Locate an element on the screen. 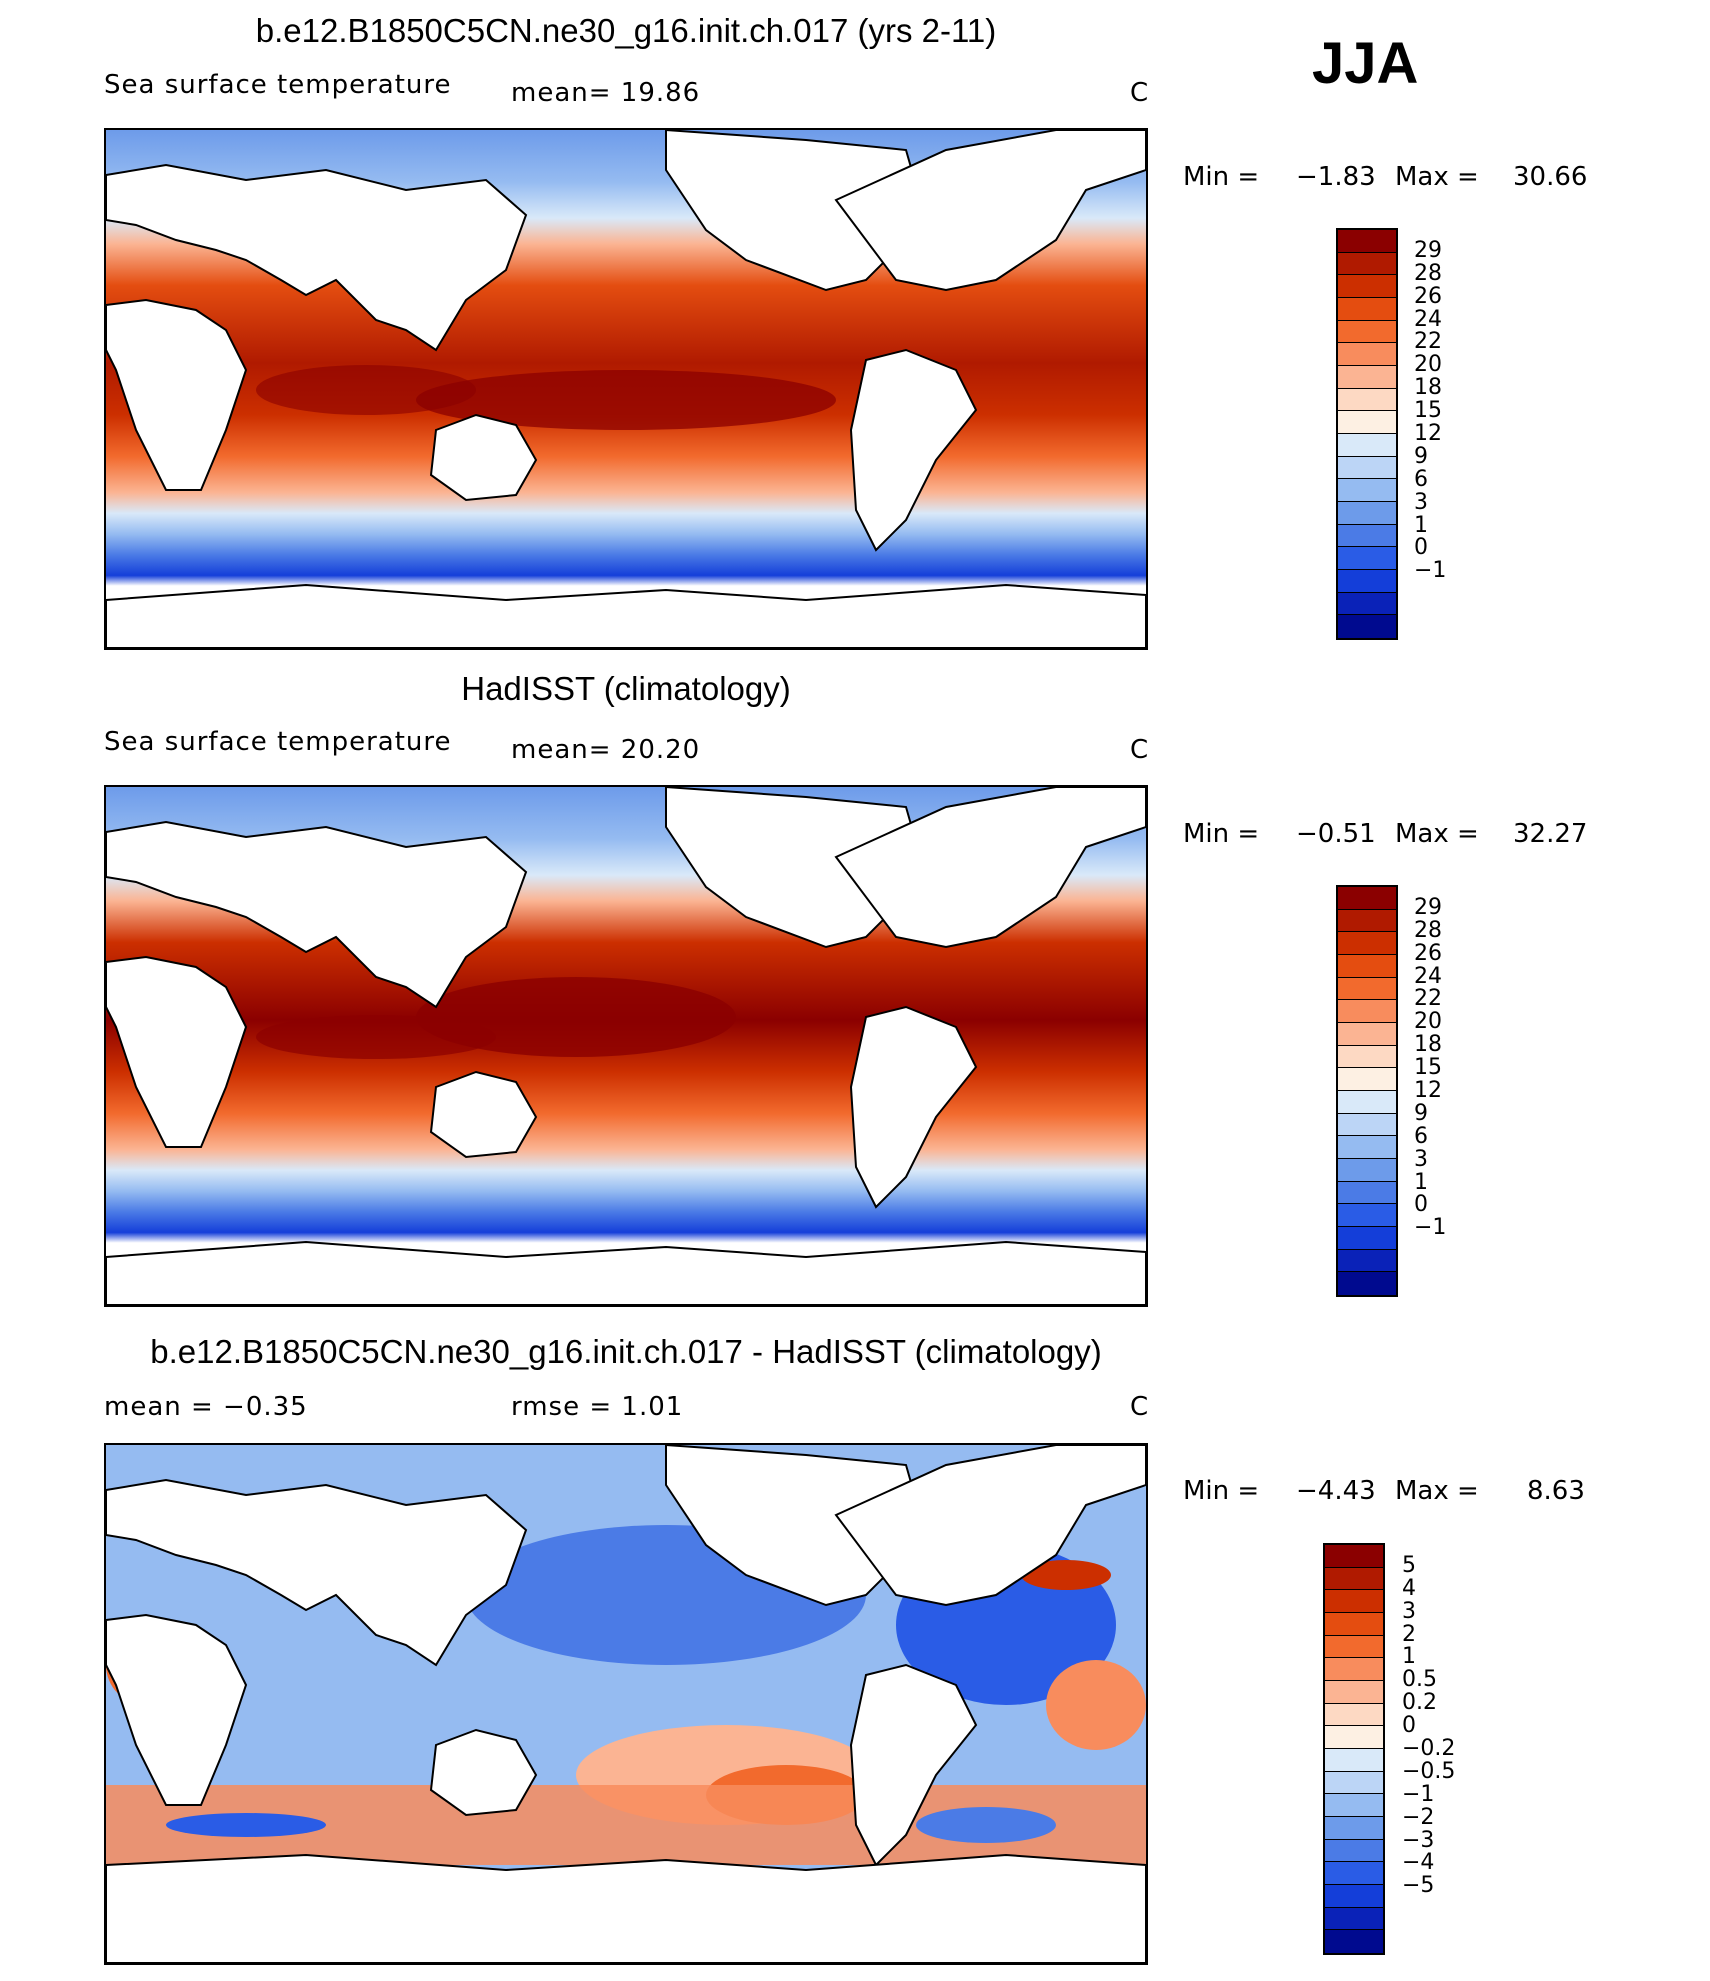 This screenshot has width=1710, height=1981. colorbar-tick-label: −3 is located at coordinates (1418, 1840).